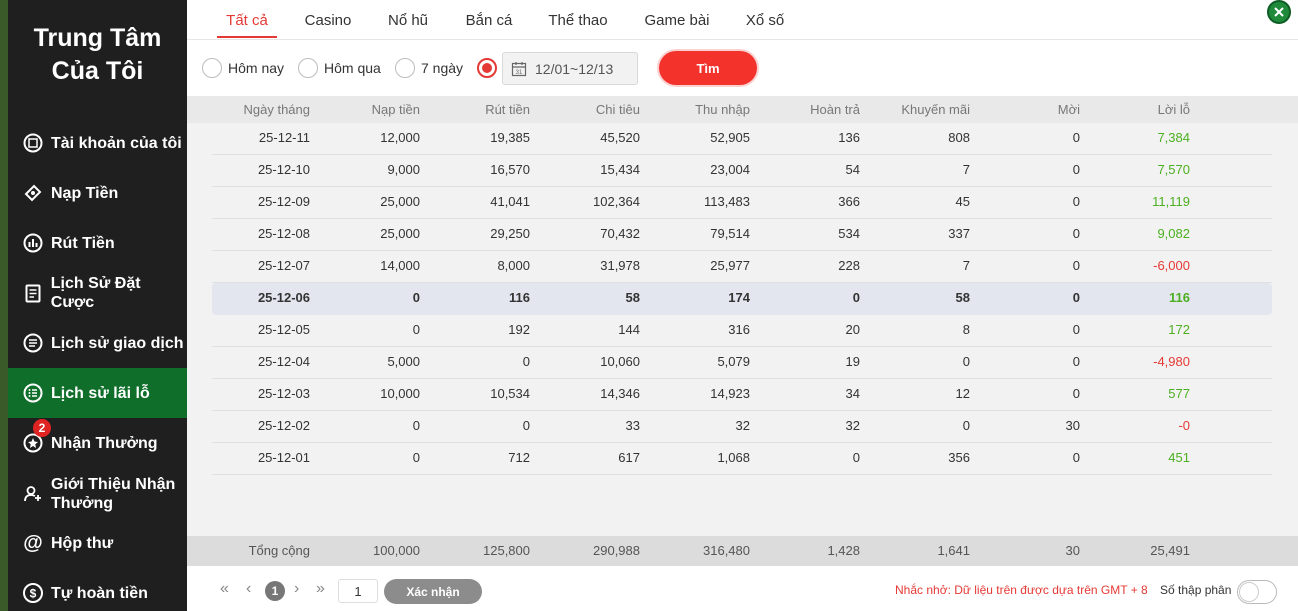 Image resolution: width=1298 pixels, height=611 pixels. What do you see at coordinates (97, 193) in the screenshot?
I see `sidebar-item-deposit: Nạp Tiền` at bounding box center [97, 193].